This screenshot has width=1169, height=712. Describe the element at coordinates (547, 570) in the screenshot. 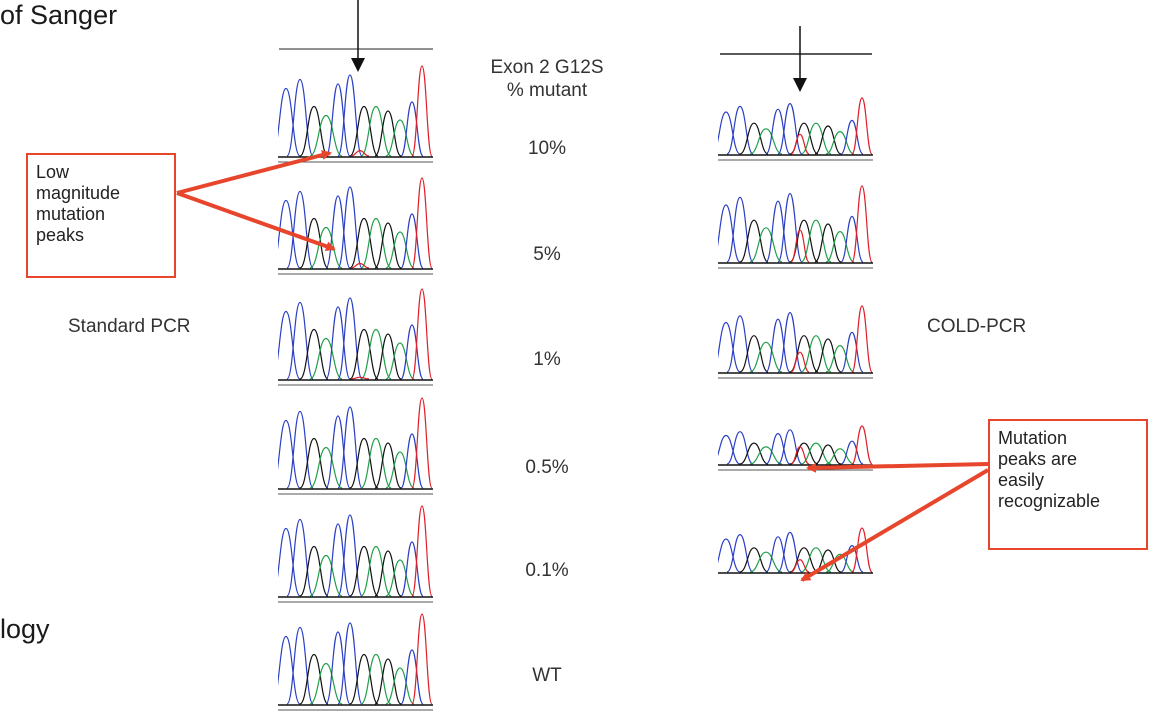

I see `row-label-0-1: 0.1%` at that location.